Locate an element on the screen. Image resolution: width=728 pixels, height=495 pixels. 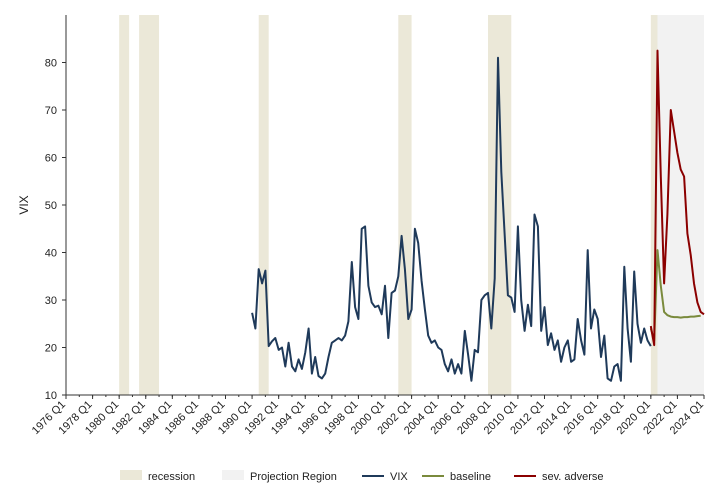
legend-label-recession: recession is located at coordinates (171, 477).